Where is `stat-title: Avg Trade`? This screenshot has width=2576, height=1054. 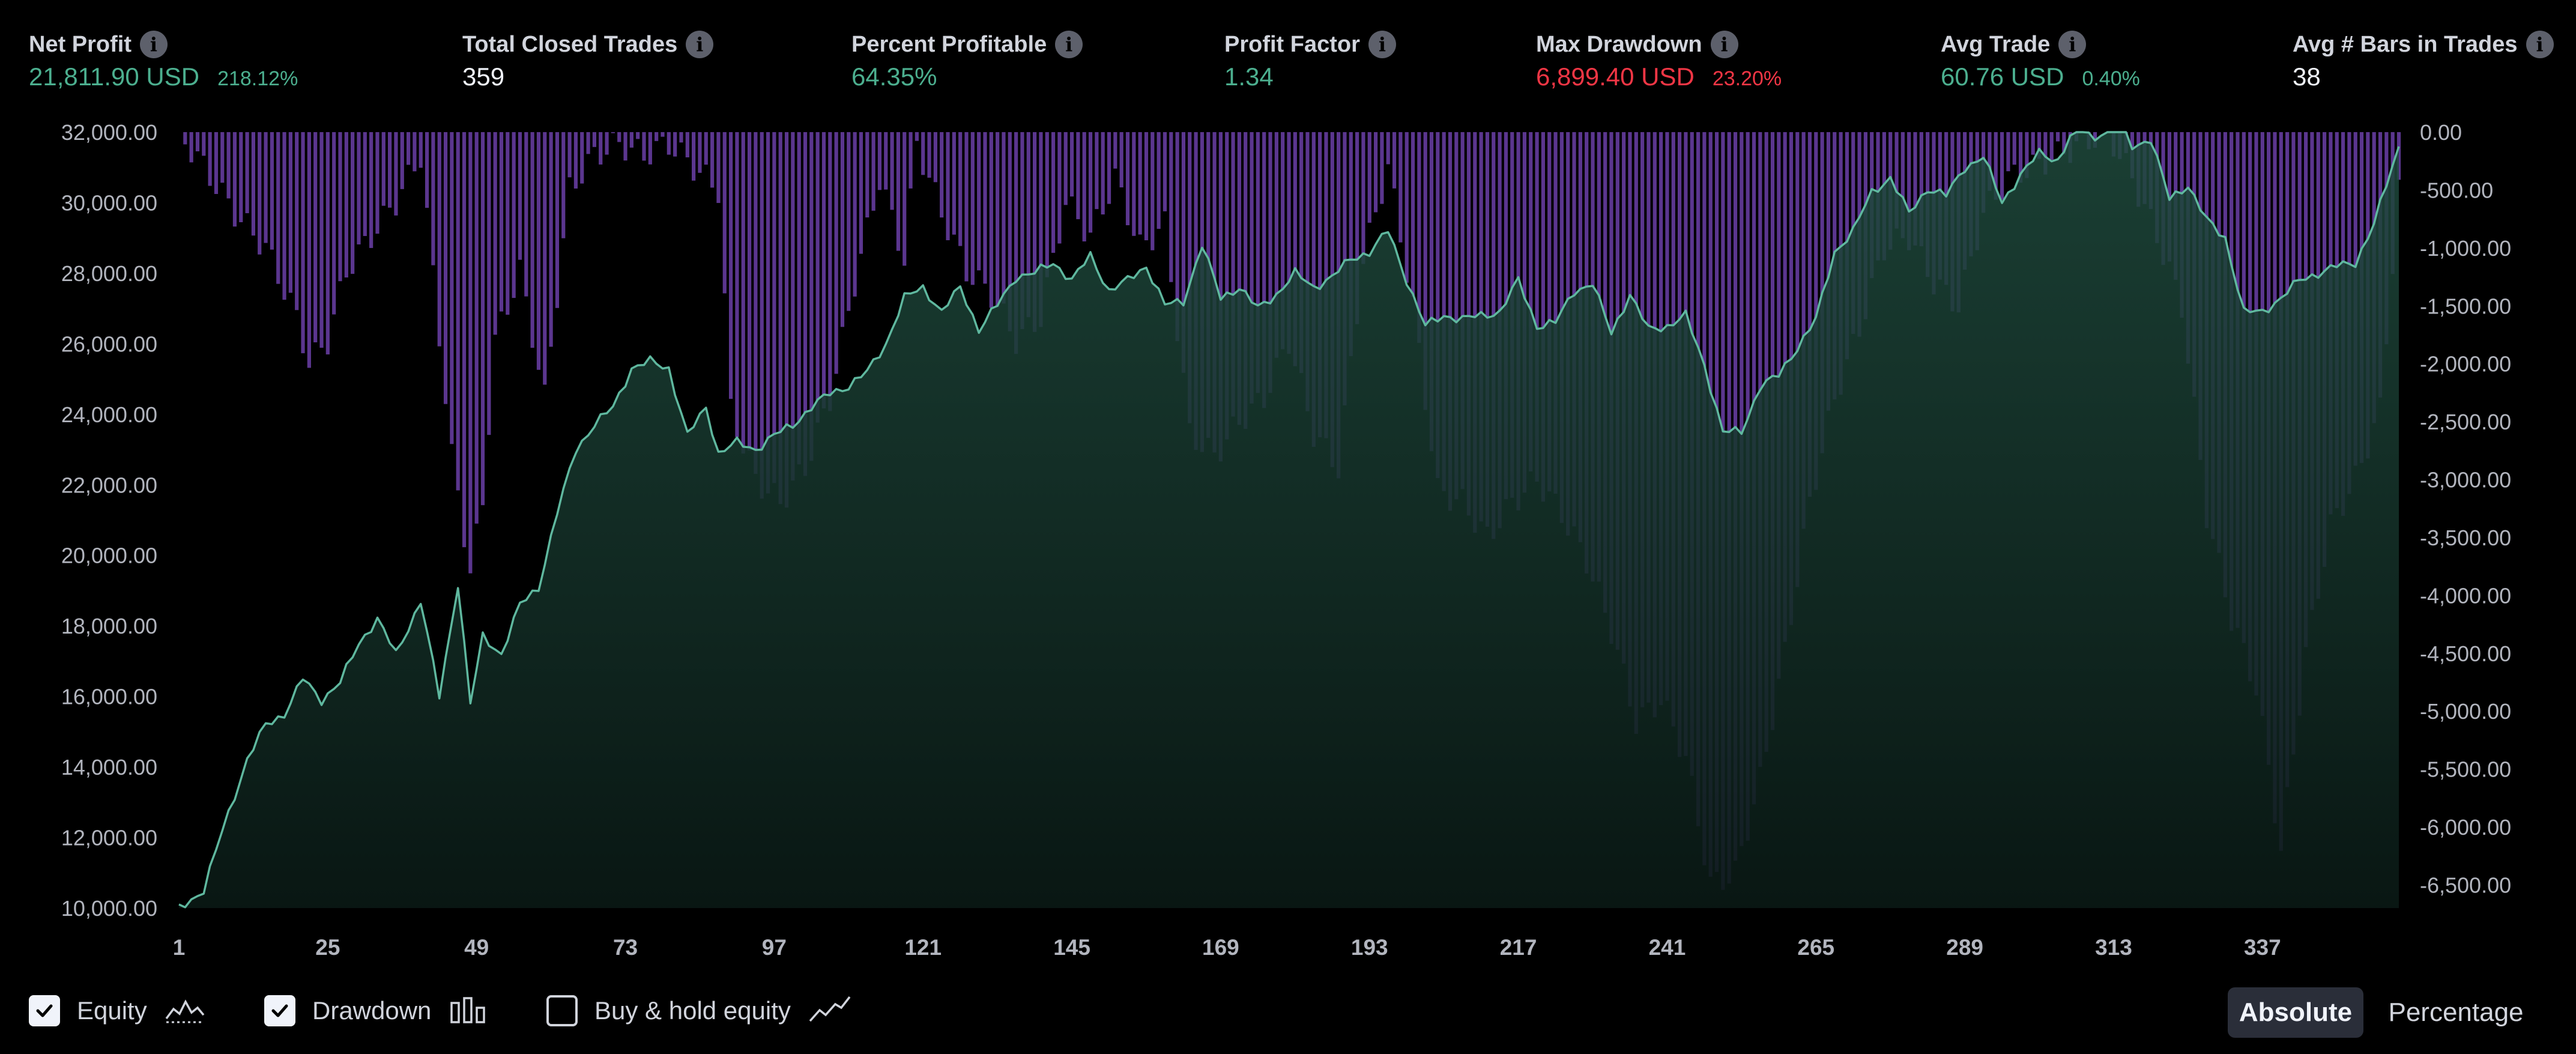 stat-title: Avg Trade is located at coordinates (1996, 44).